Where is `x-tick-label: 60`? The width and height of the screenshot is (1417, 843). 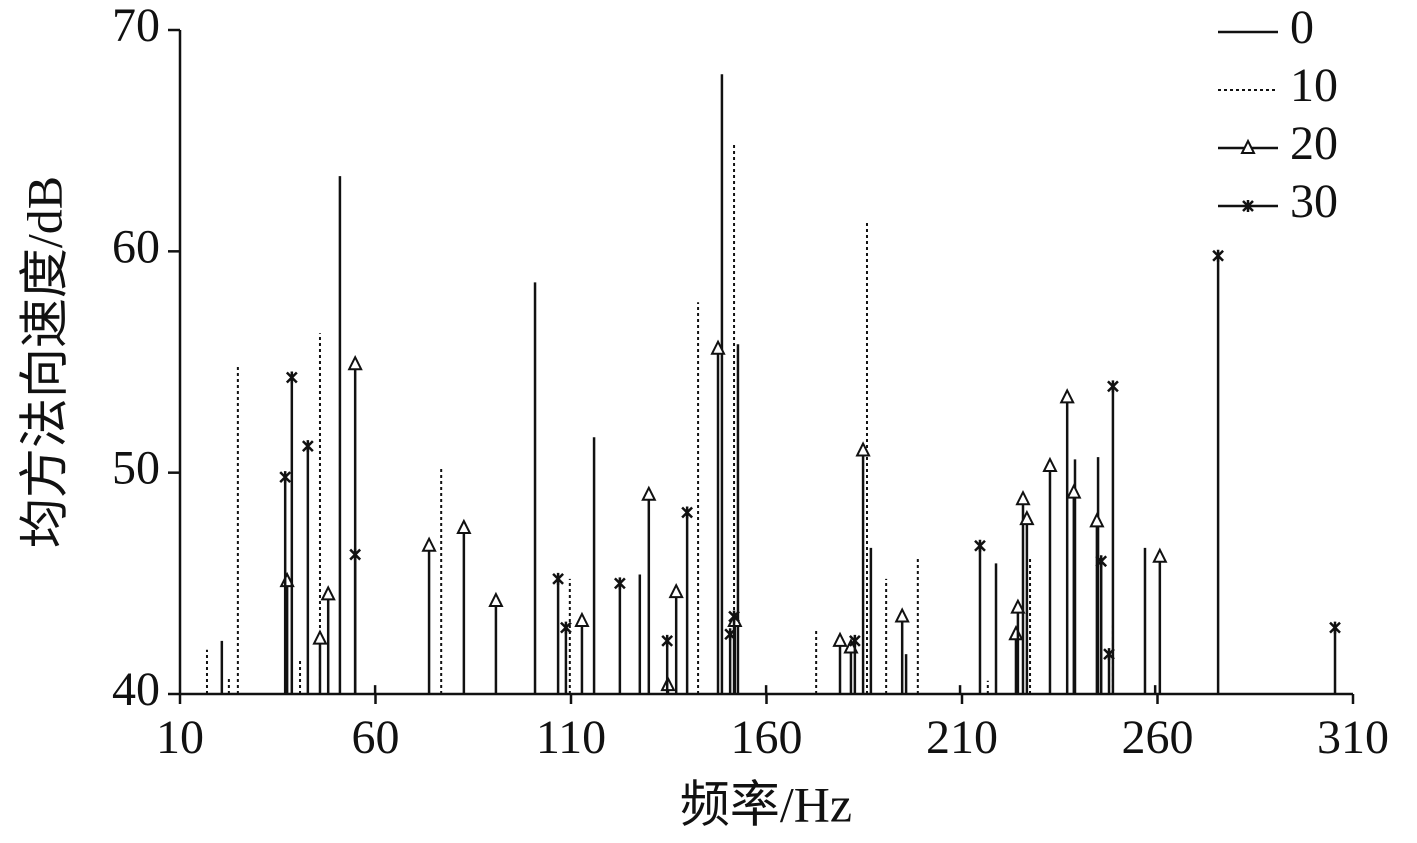 x-tick-label: 60 is located at coordinates (376, 737).